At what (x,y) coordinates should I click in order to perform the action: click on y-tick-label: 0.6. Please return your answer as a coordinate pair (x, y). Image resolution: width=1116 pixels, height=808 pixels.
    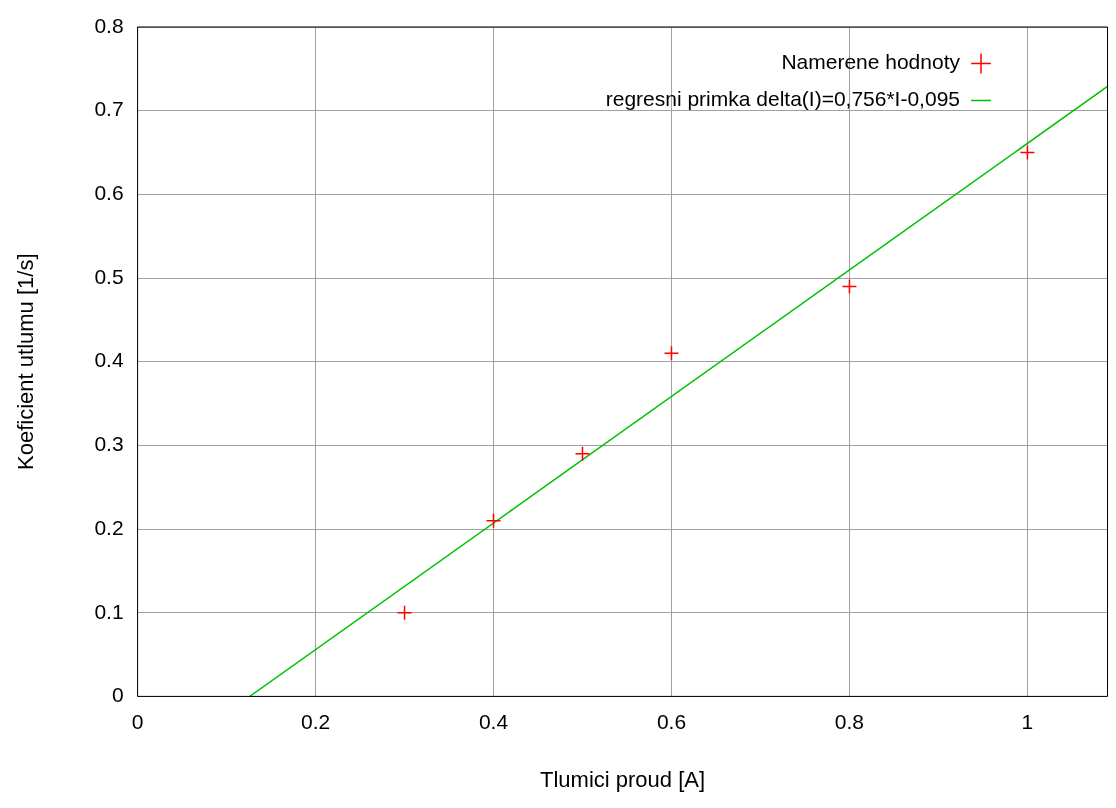
    Looking at the image, I should click on (109, 193).